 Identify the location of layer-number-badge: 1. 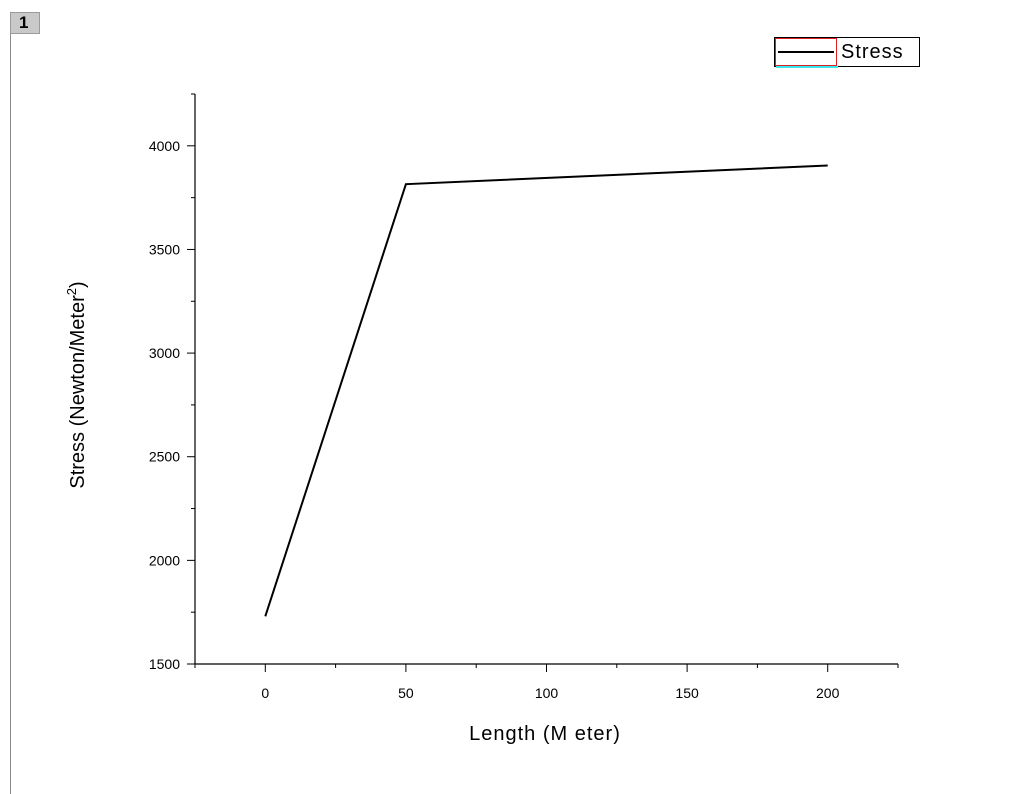
(25, 23).